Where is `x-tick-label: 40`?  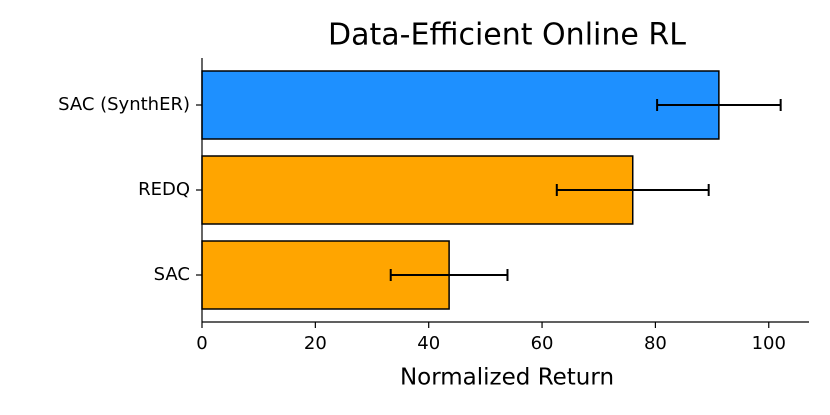
x-tick-label: 40 is located at coordinates (428, 343).